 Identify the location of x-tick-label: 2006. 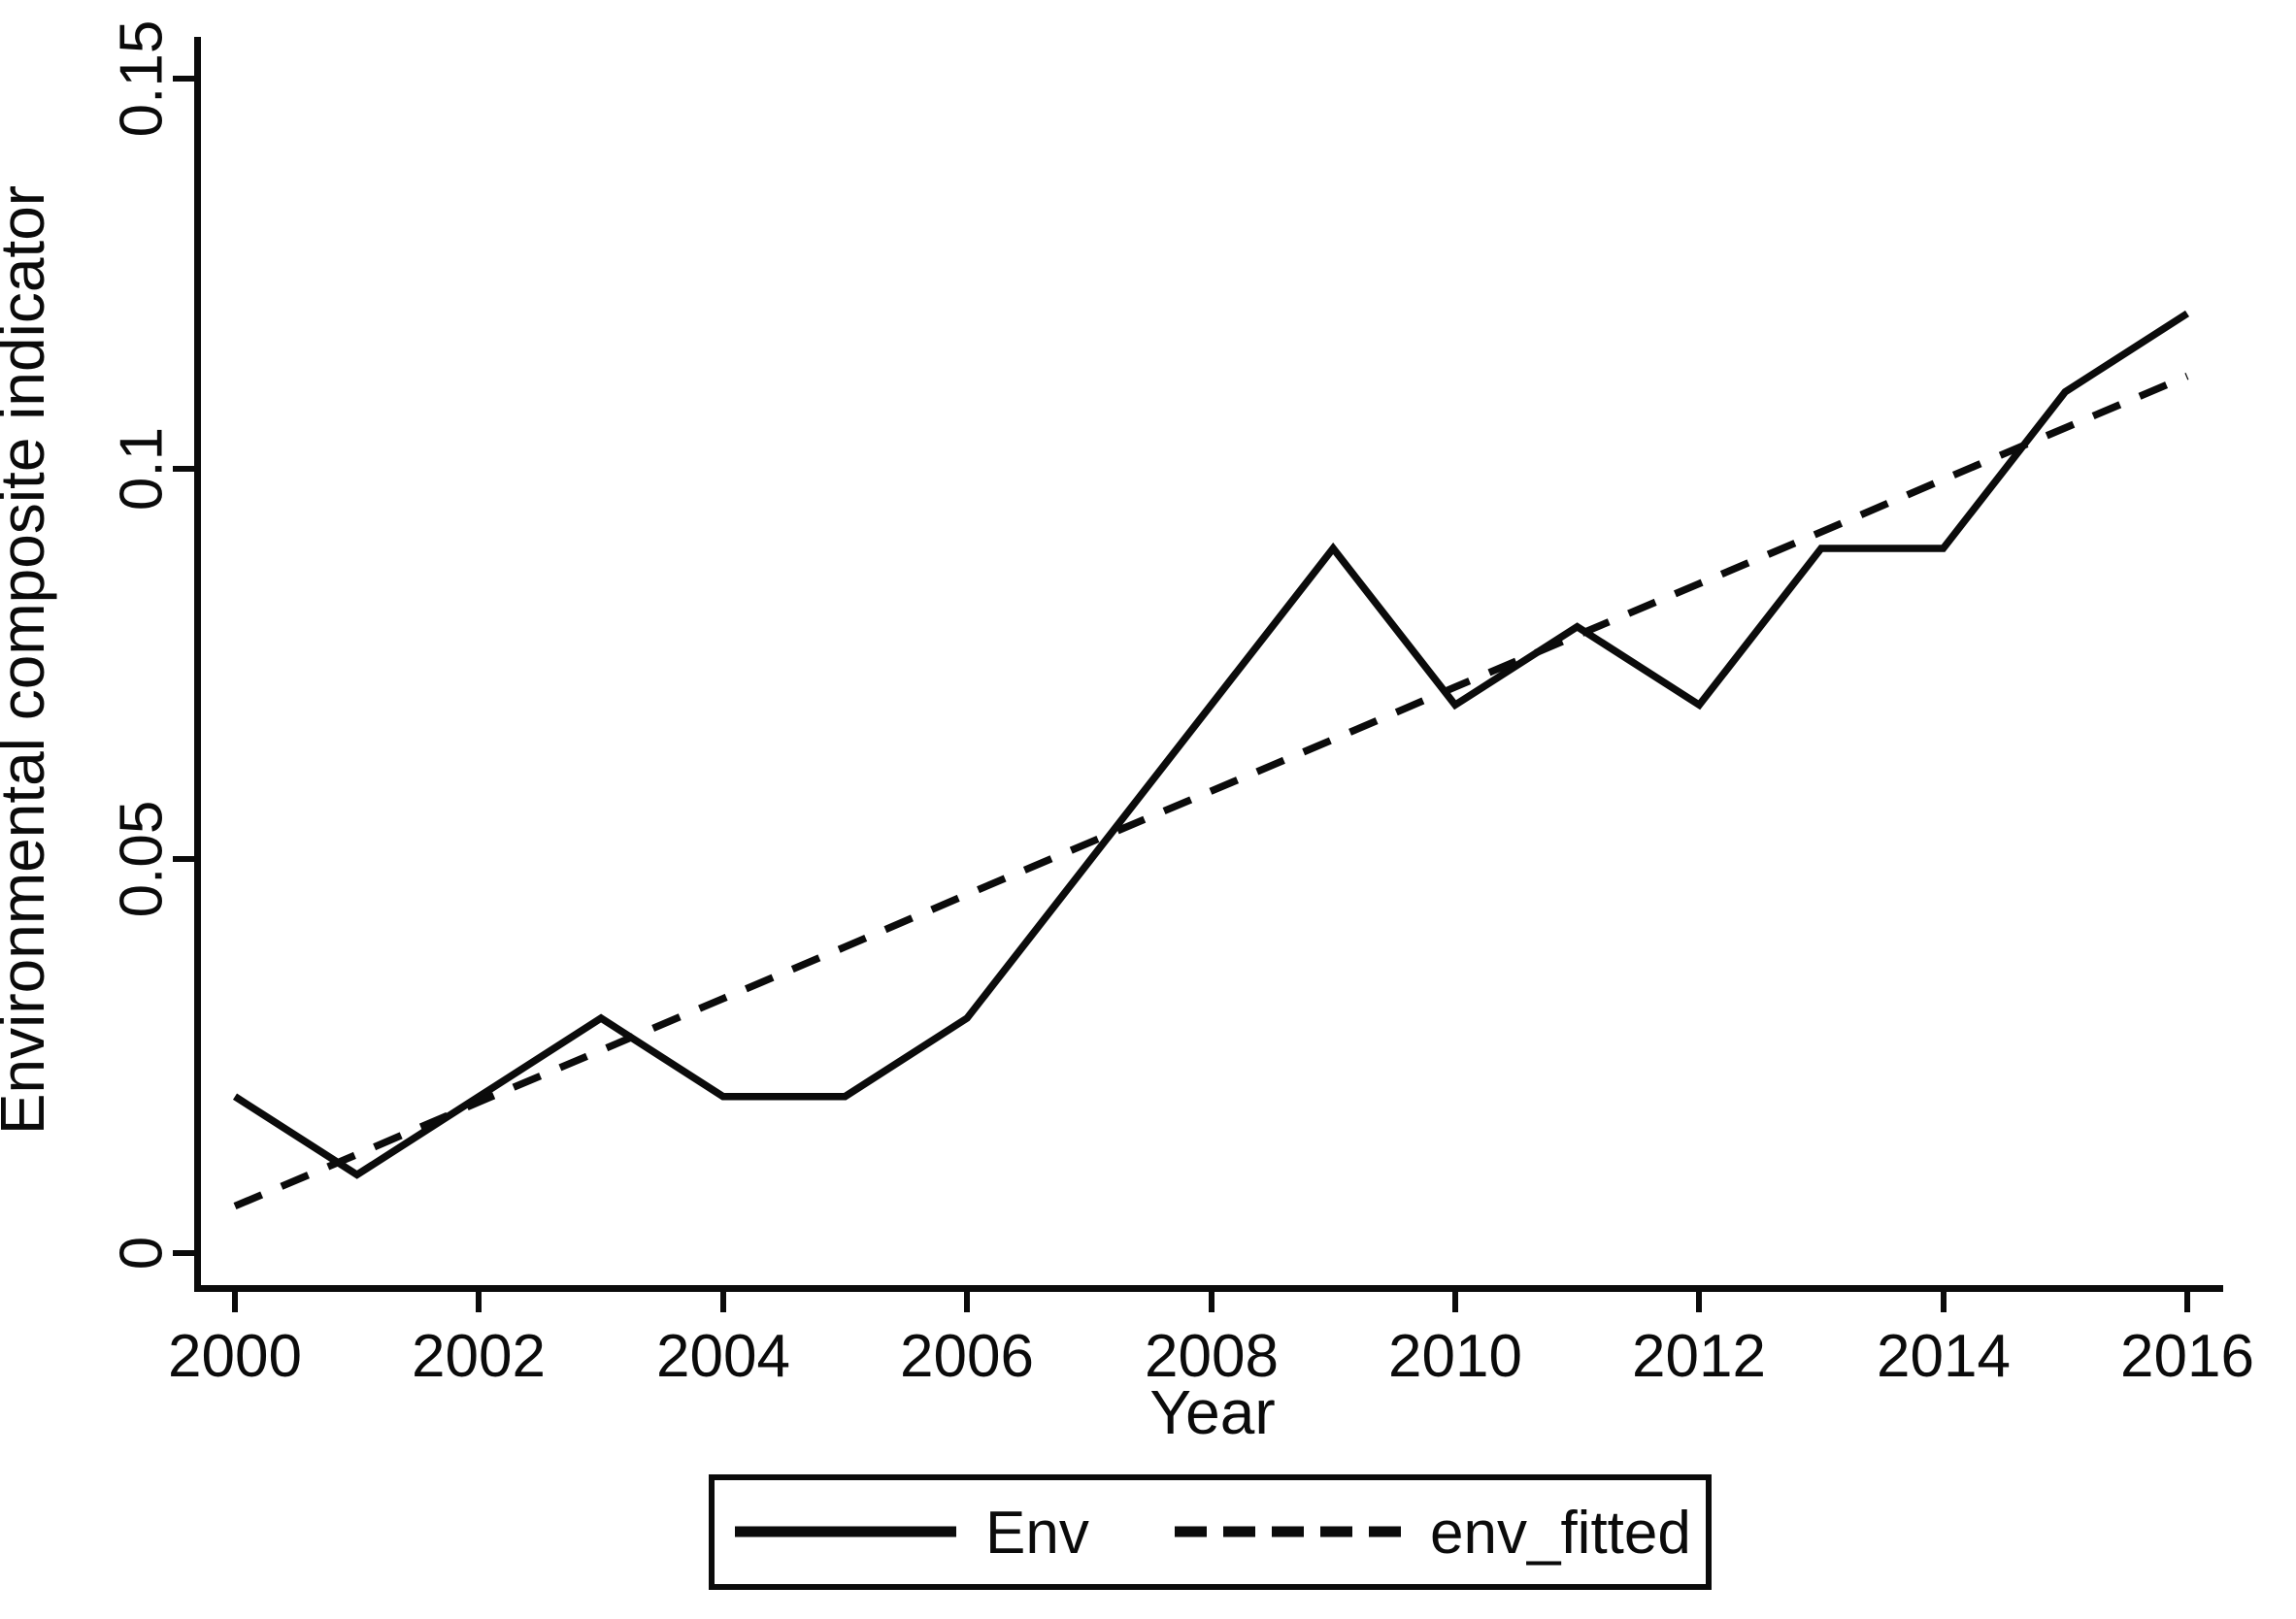
(967, 1356).